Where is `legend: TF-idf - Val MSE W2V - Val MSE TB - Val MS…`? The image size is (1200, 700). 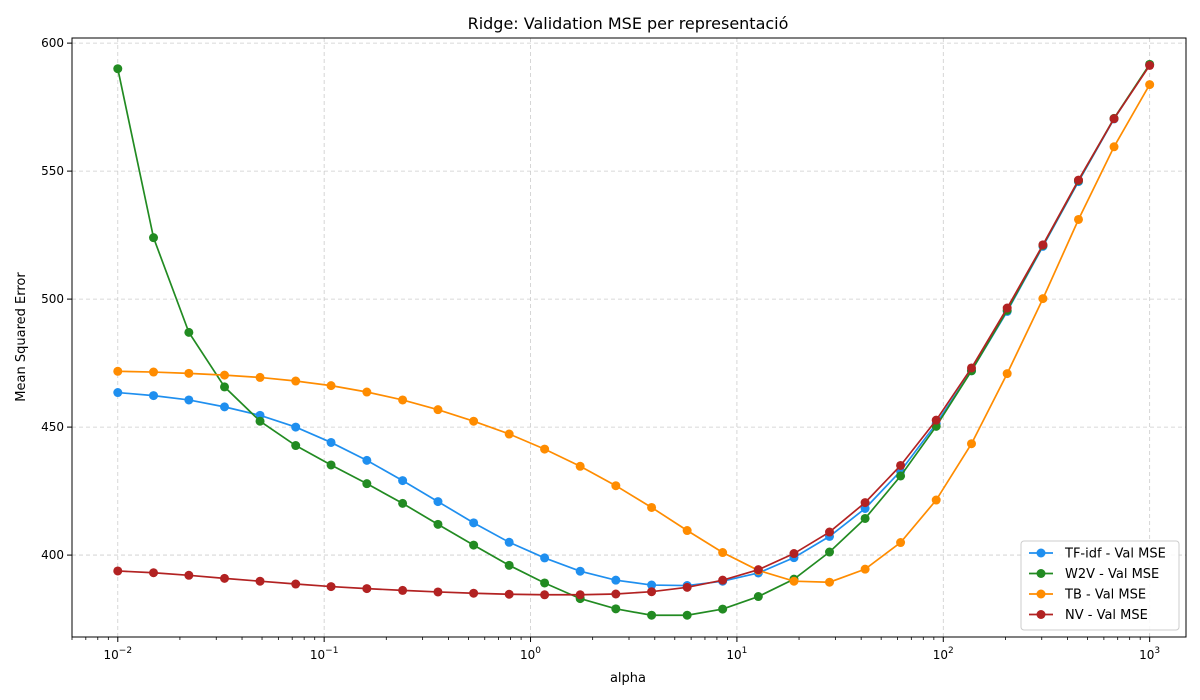
legend: TF-idf - Val MSE W2V - Val MSE TB - Val MS… is located at coordinates (1100, 585).